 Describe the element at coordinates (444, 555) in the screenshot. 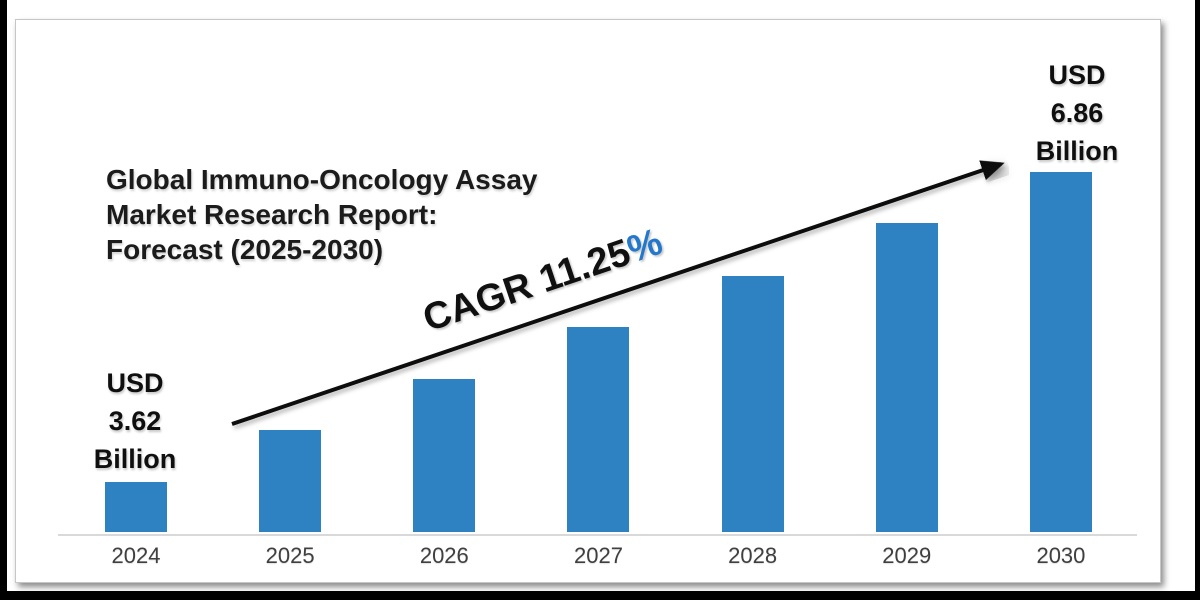

I see `x-axis-label-2026: 2026` at that location.